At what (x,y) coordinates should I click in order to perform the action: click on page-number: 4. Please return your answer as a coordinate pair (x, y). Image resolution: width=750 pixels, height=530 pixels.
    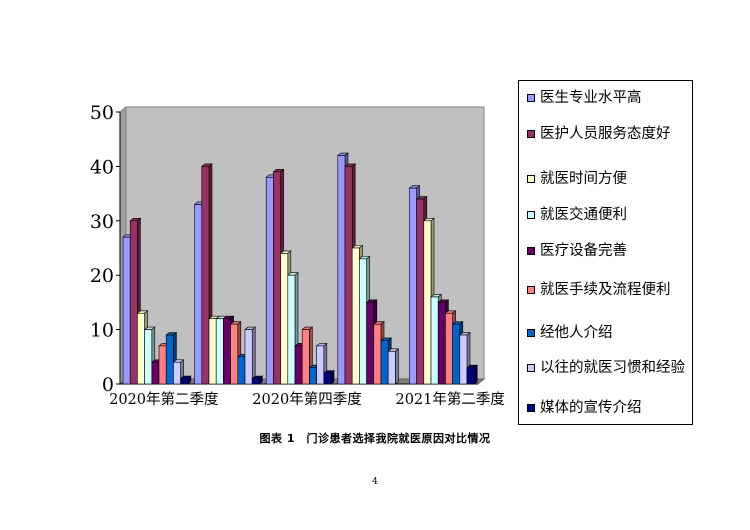
    Looking at the image, I should click on (375, 482).